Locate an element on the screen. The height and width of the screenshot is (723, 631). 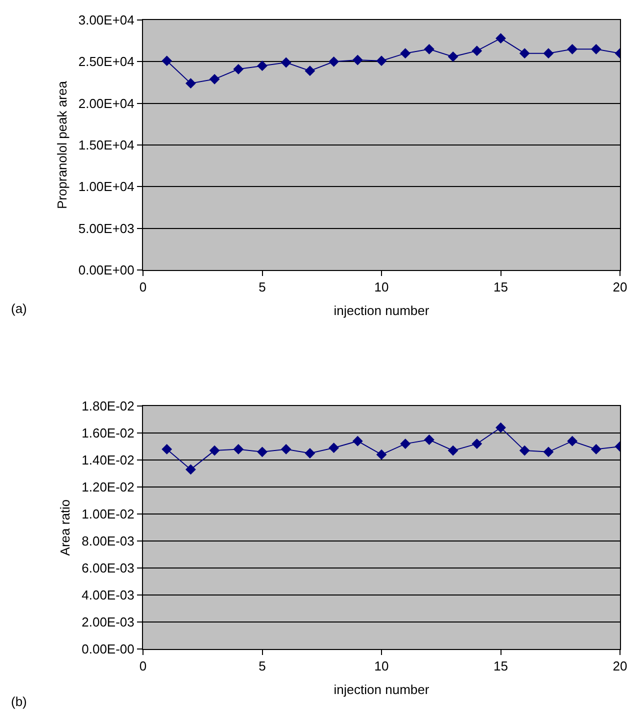
y-tick-label: 1.80E-02 is located at coordinates (108, 406).